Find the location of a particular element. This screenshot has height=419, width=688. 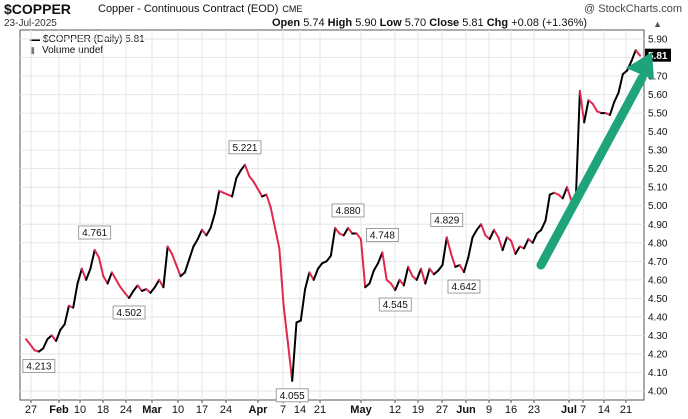

last-value-label: 5.81 is located at coordinates (658, 56).